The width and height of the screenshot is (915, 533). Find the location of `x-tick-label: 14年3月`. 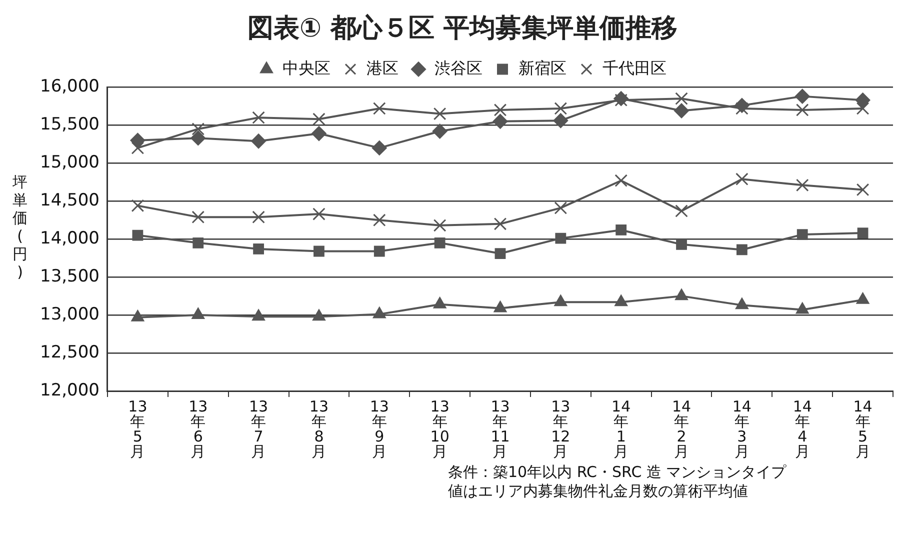

x-tick-label: 14年3月 is located at coordinates (742, 428).